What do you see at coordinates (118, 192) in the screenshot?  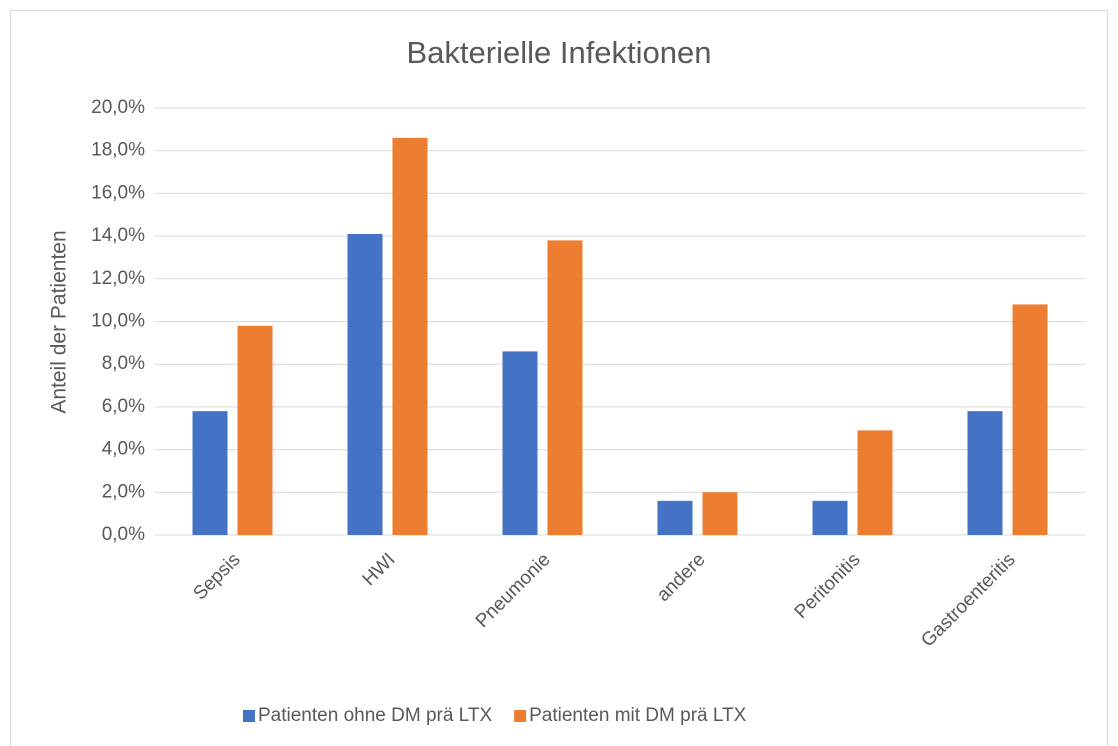 I see `y-tick-label: 16,0%` at bounding box center [118, 192].